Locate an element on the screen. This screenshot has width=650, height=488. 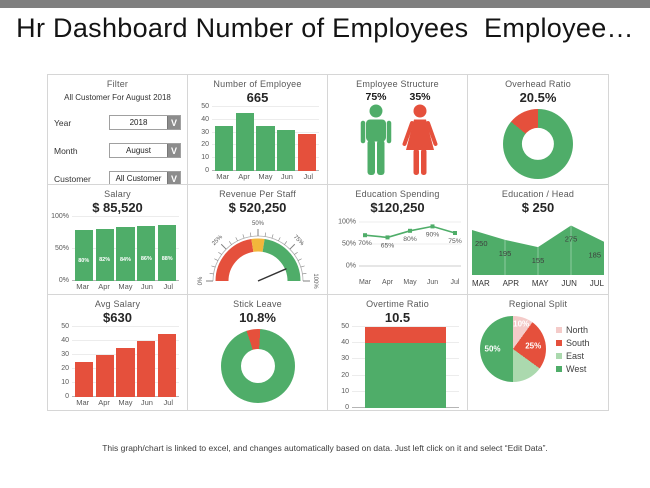
data-label: 80% is located at coordinates (410, 239).